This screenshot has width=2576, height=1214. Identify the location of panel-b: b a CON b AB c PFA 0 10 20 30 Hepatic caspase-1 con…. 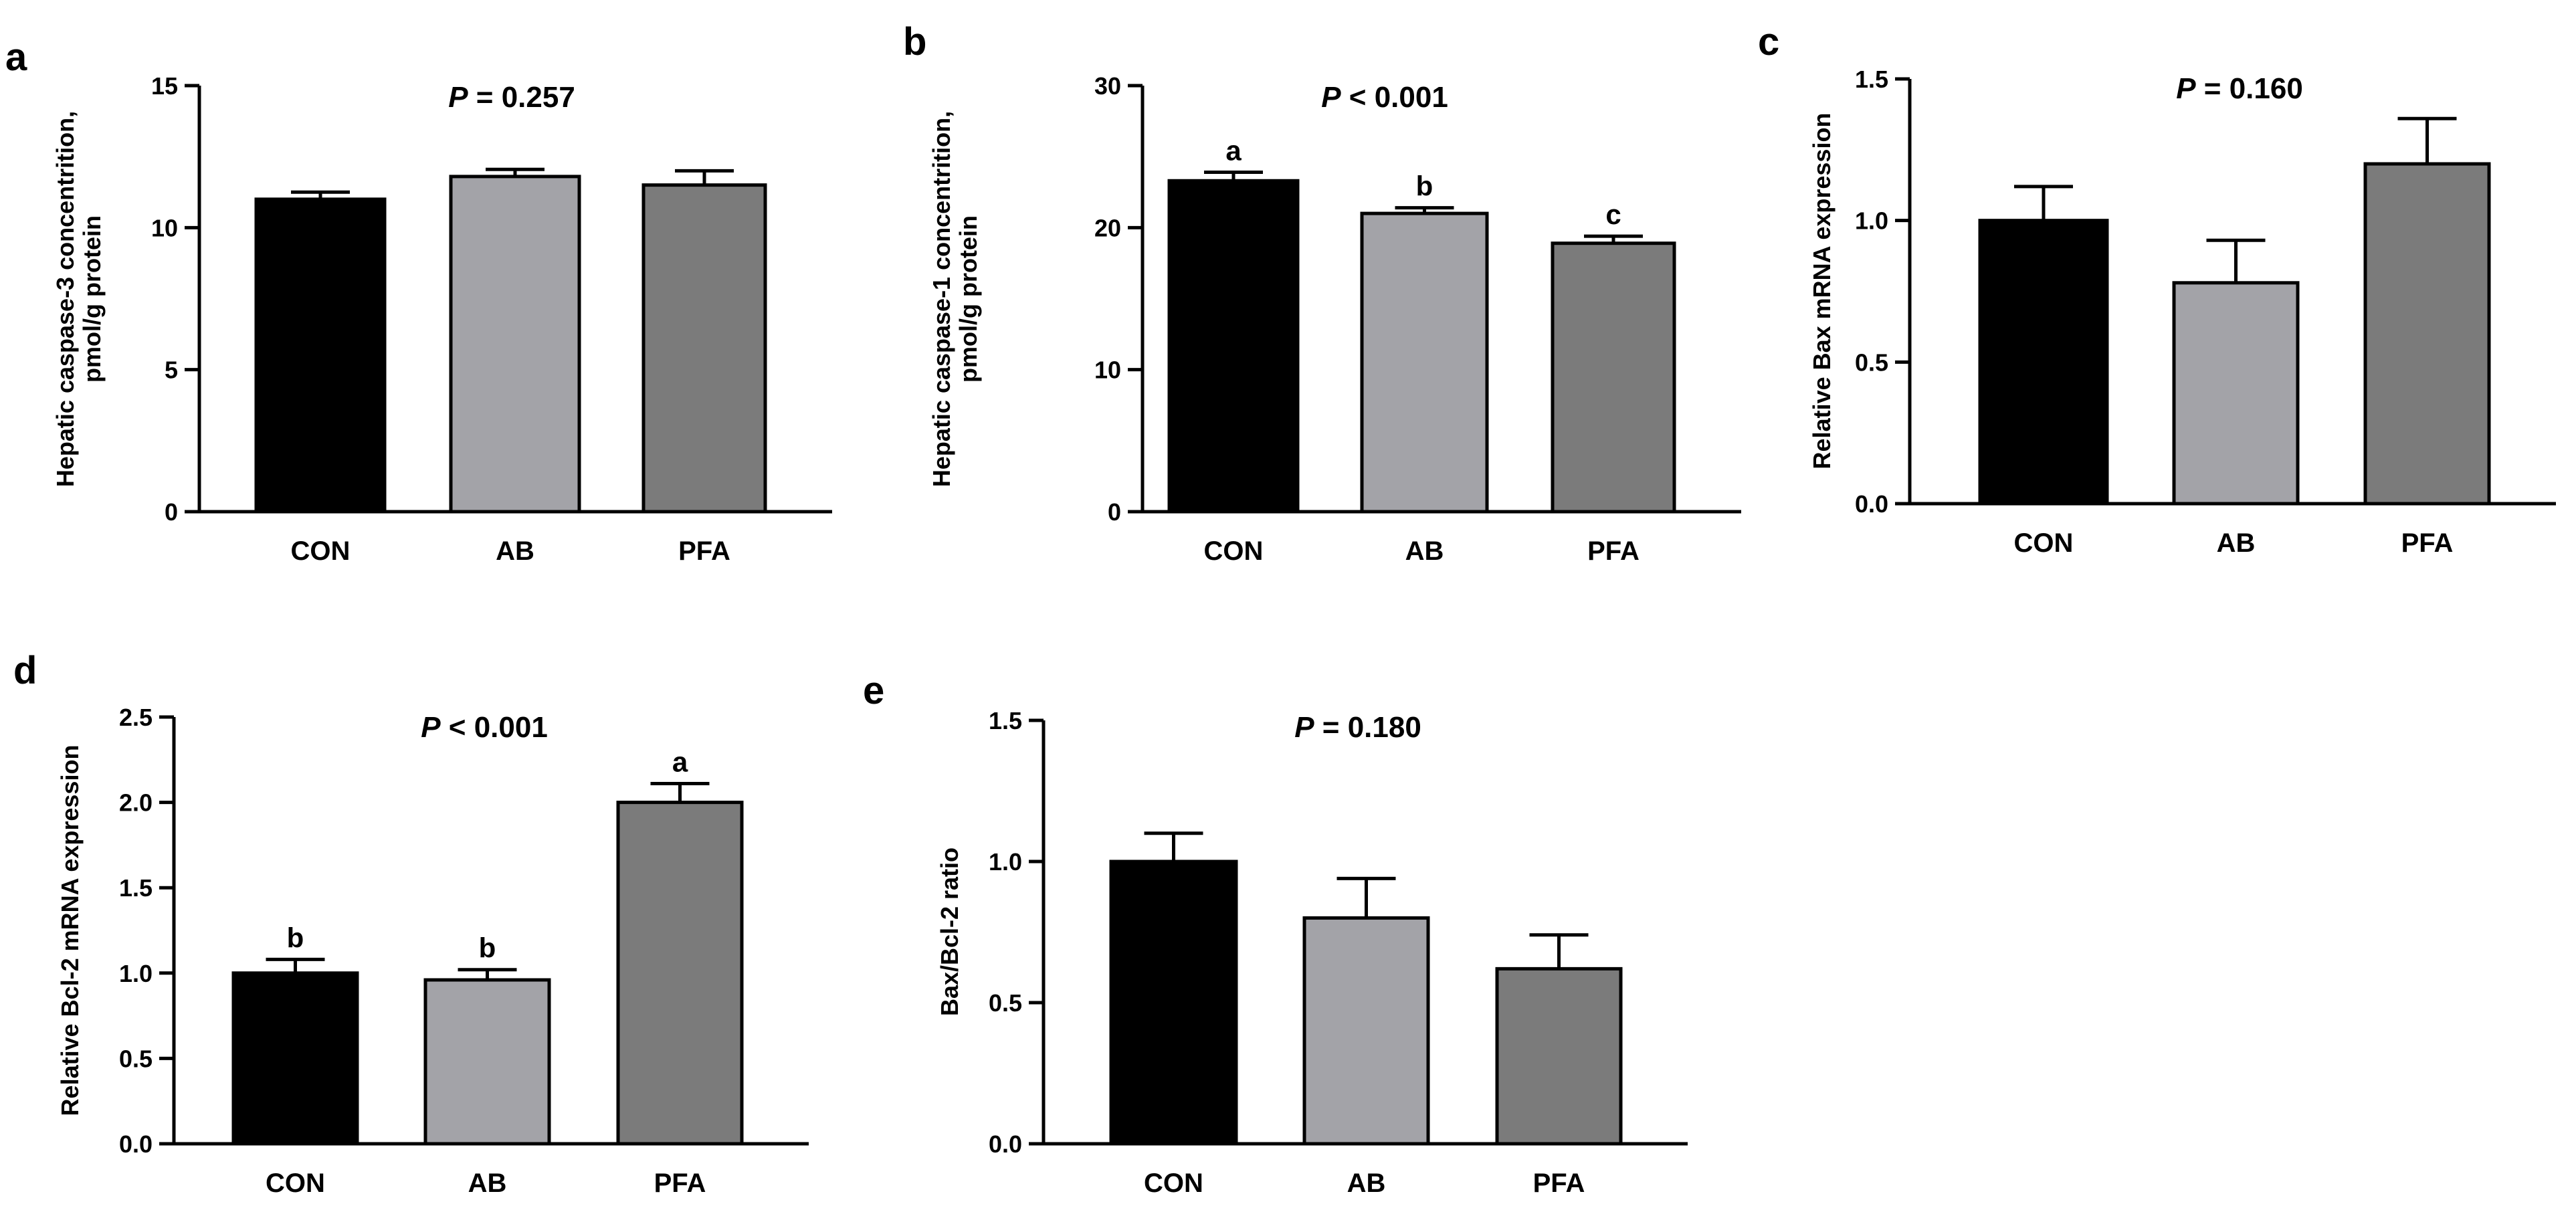
(1322, 293).